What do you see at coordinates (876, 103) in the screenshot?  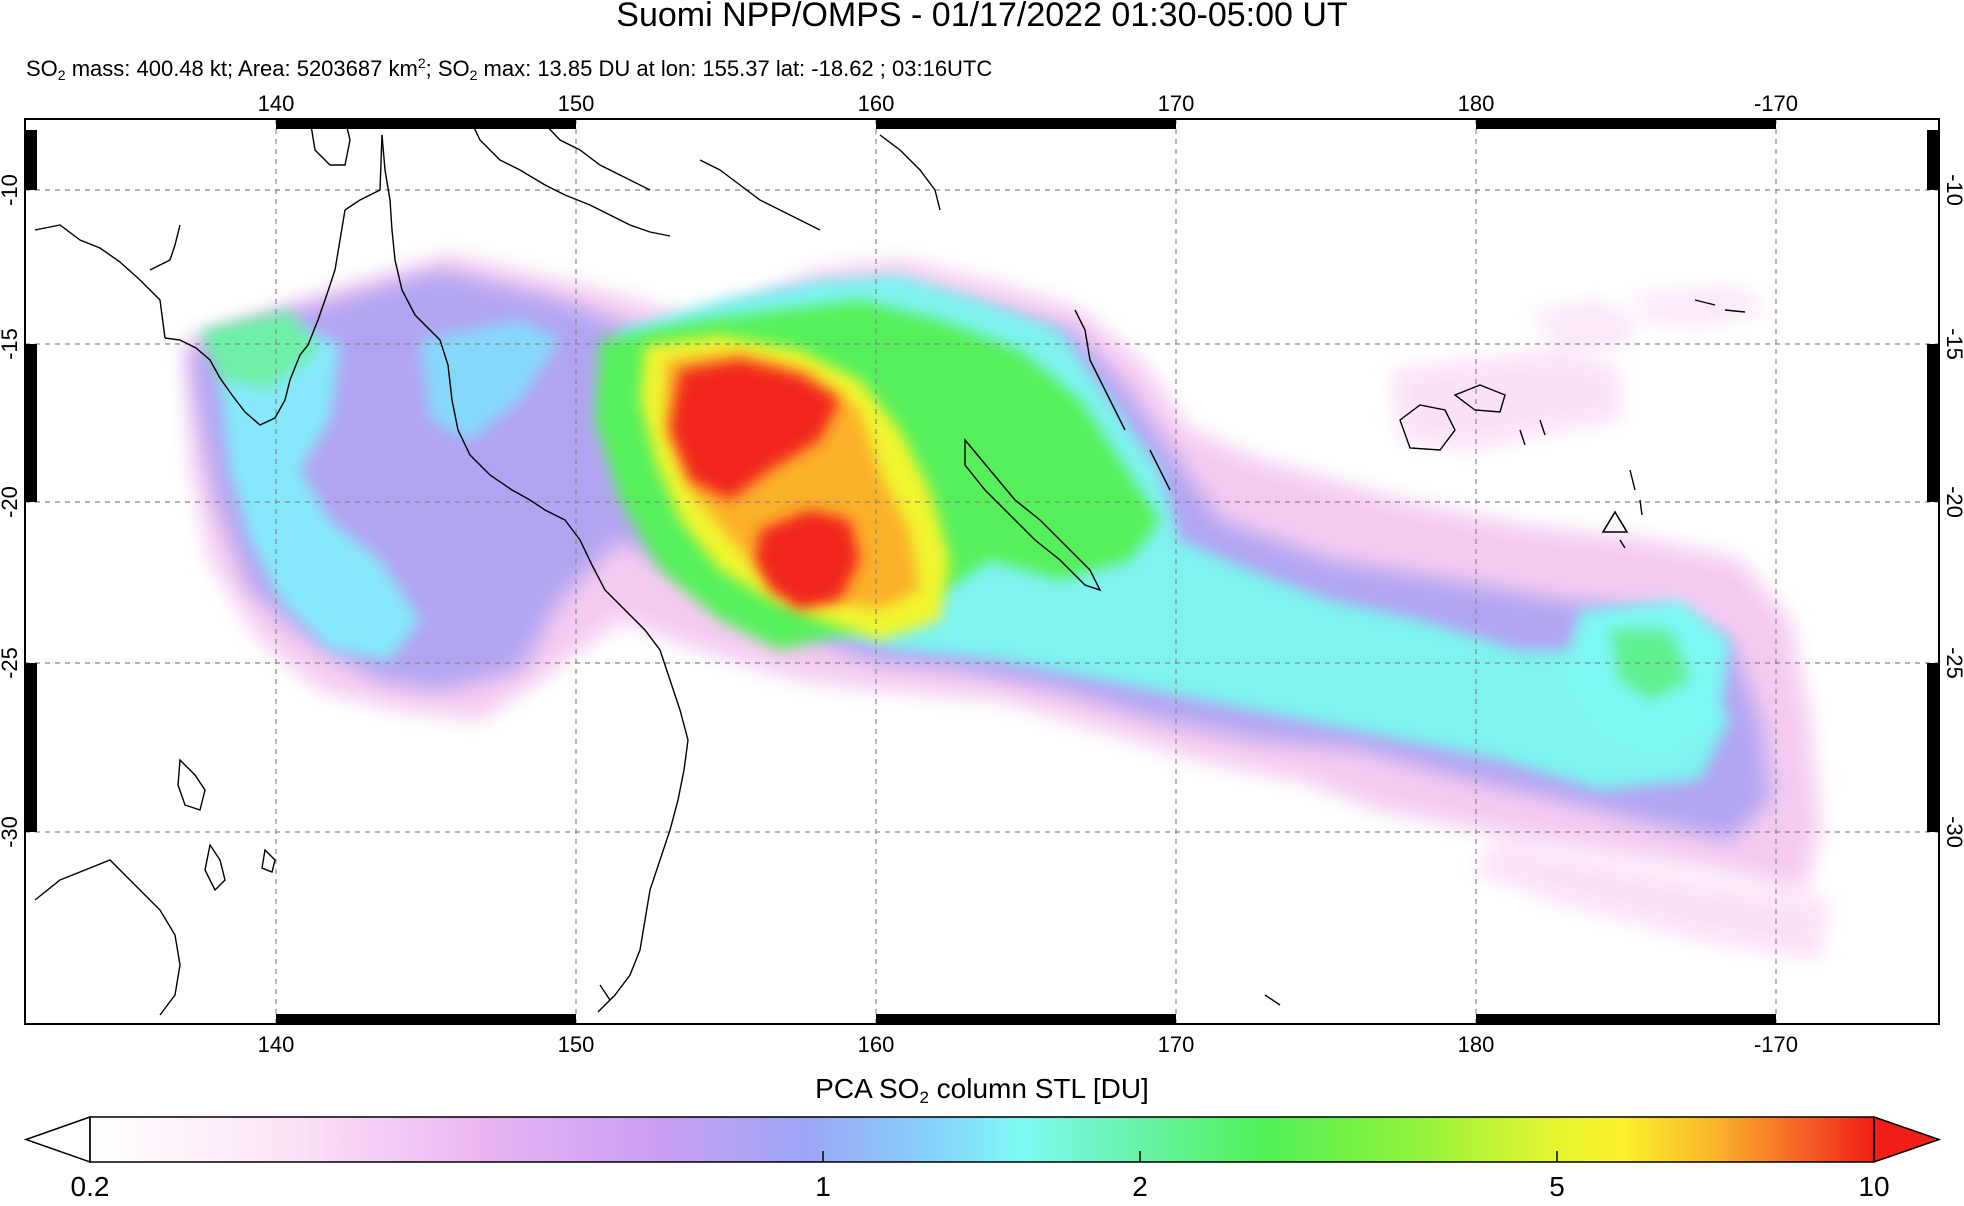 I see `lon-label-top-2: 160` at bounding box center [876, 103].